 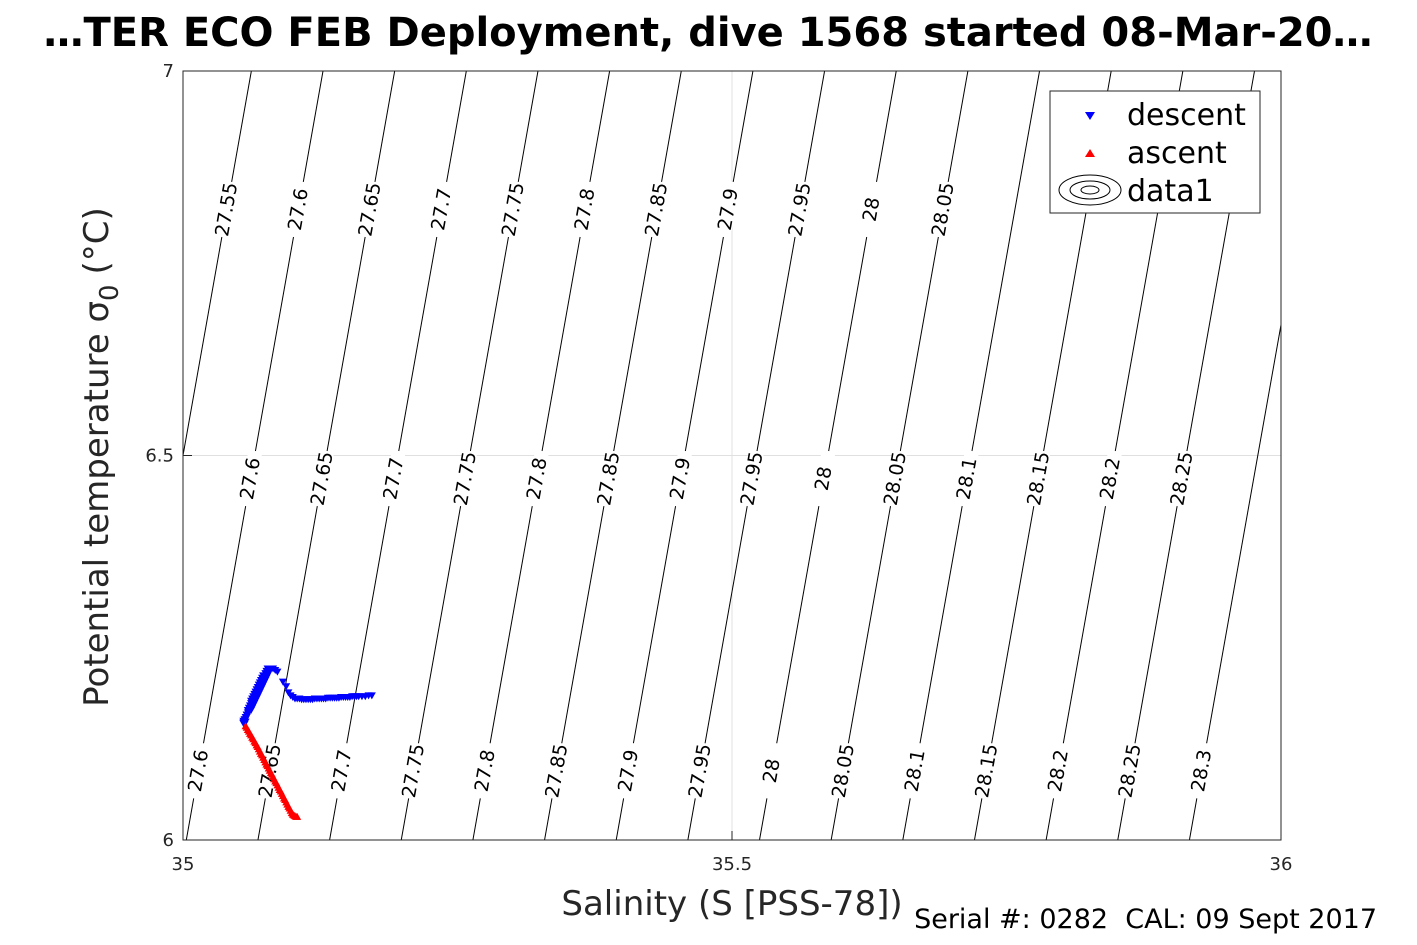 What do you see at coordinates (1281, 864) in the screenshot?
I see `x-tick-label-2: 36` at bounding box center [1281, 864].